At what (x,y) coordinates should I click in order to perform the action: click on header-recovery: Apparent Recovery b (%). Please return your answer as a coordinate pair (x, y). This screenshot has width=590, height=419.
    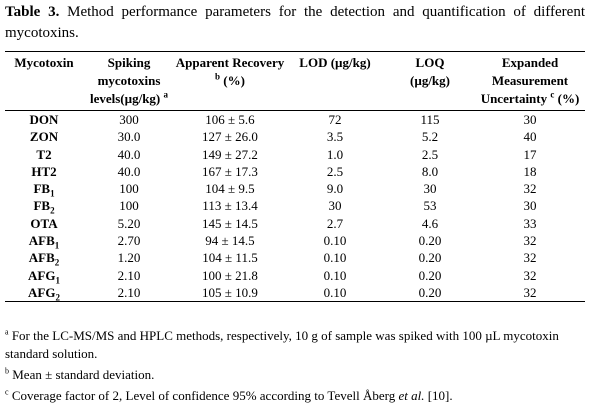
    Looking at the image, I should click on (230, 71).